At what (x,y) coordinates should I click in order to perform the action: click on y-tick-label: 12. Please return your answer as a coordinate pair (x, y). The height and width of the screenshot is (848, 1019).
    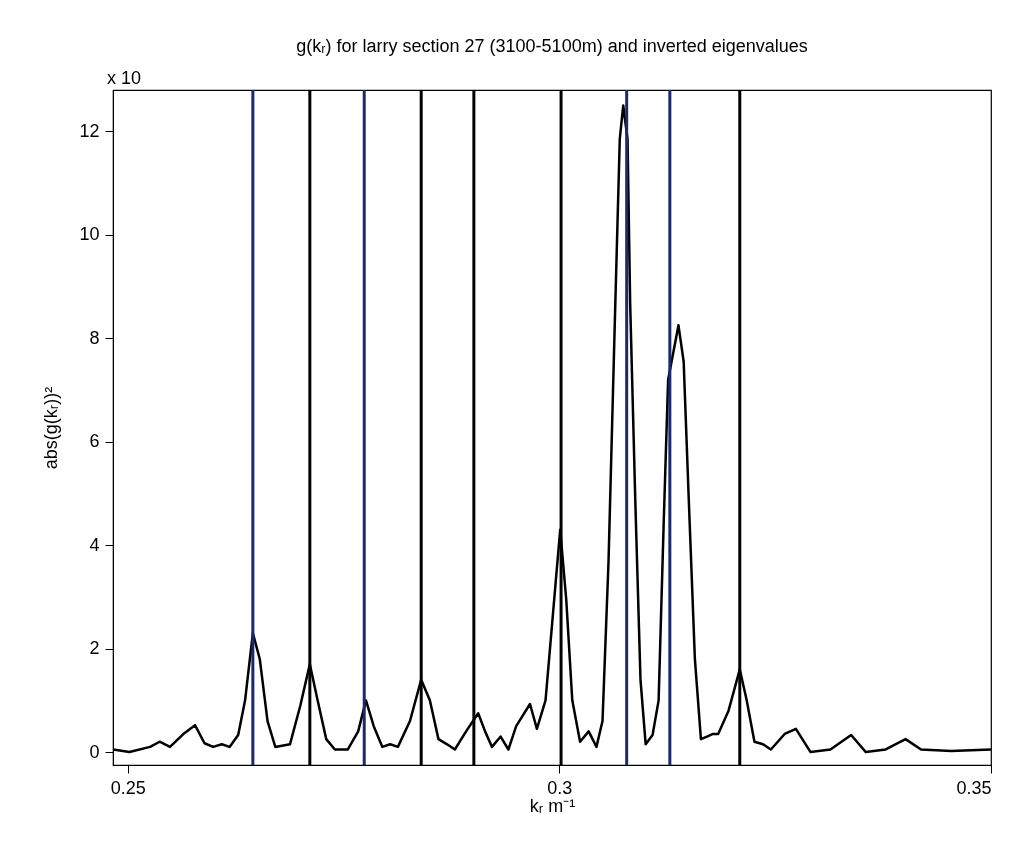
    Looking at the image, I should click on (89, 130).